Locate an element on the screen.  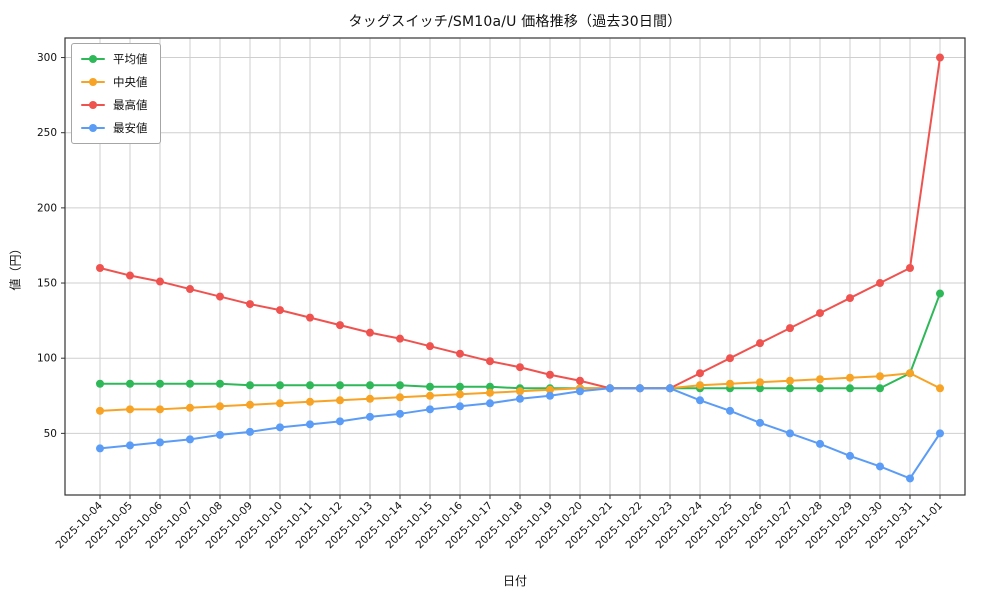
legend-label: 最安値 is located at coordinates (130, 128).